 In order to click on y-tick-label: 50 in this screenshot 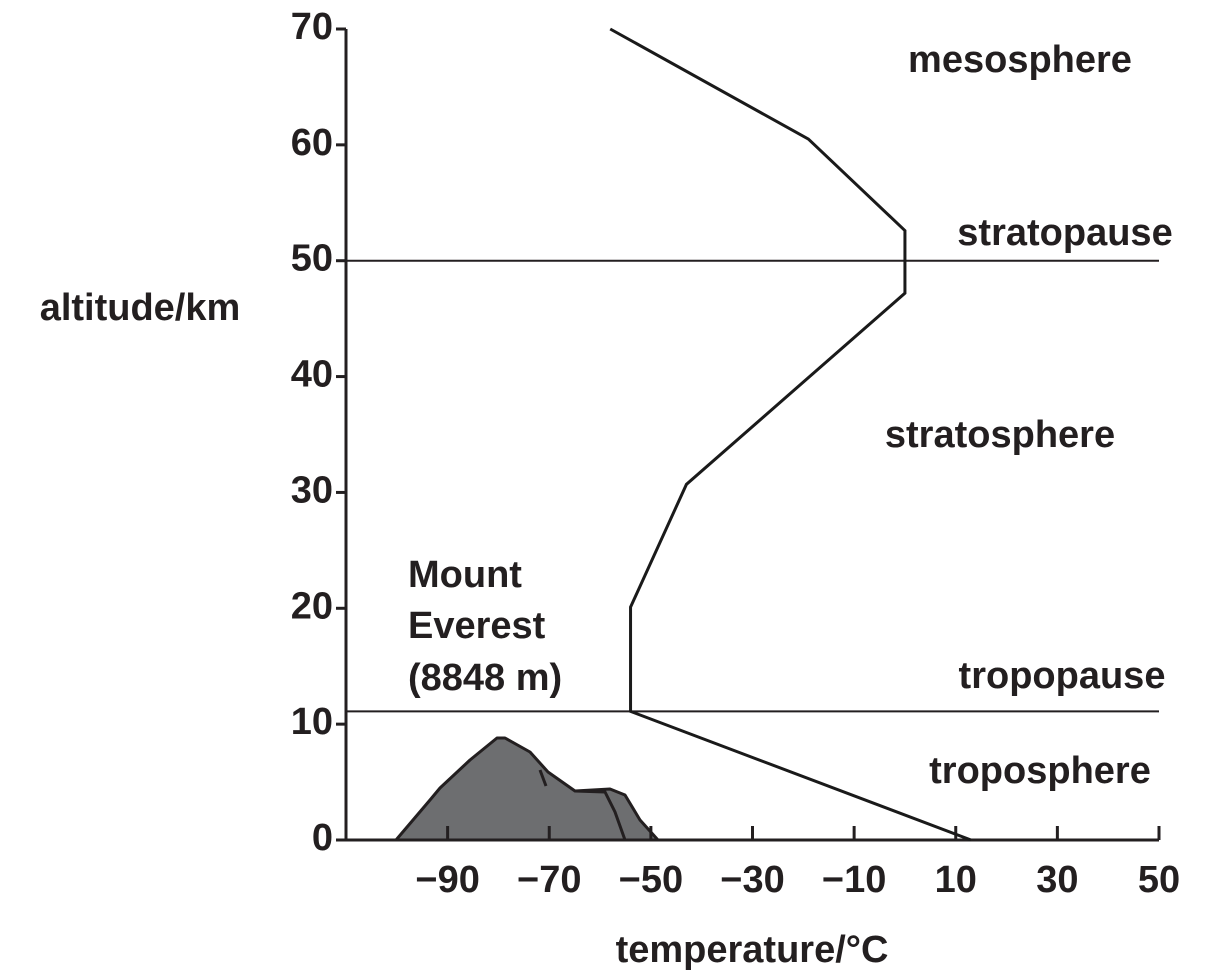, I will do `click(312, 259)`.